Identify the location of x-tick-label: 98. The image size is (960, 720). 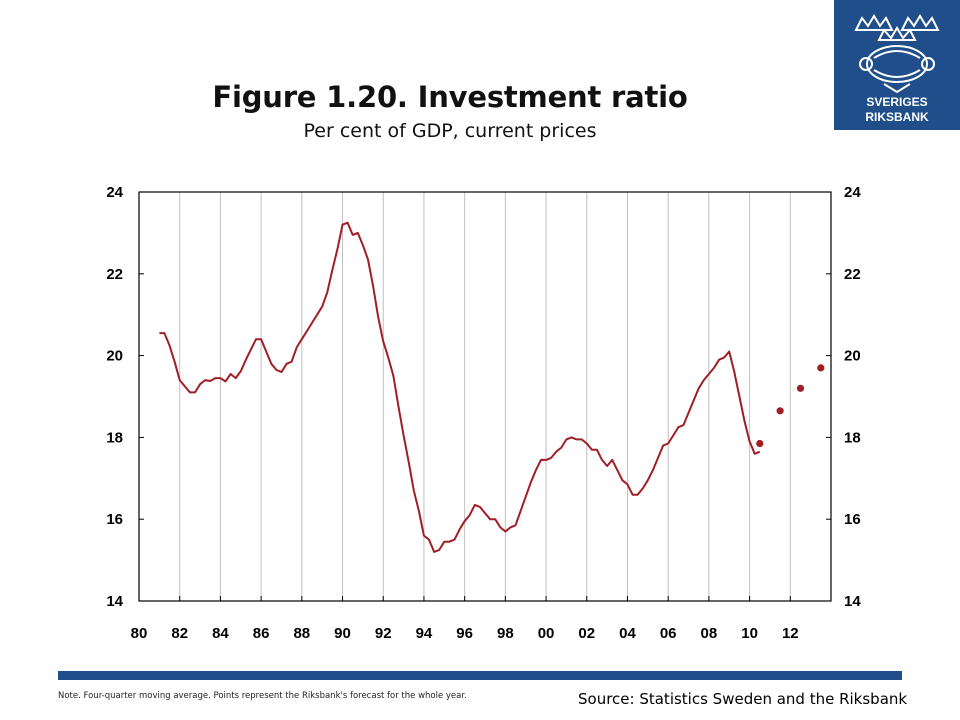
(505, 633).